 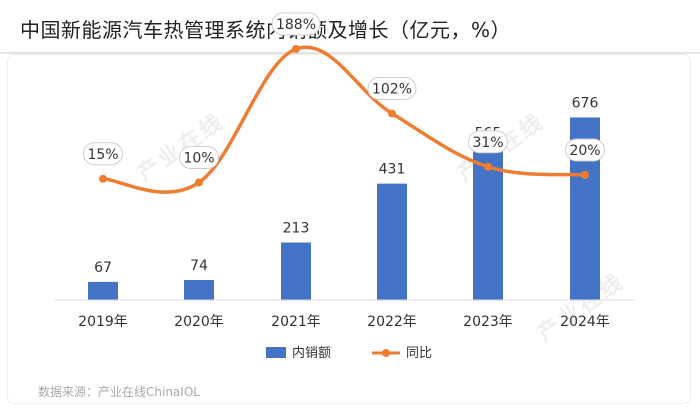 I want to click on legend-line-marker, so click(x=386, y=353).